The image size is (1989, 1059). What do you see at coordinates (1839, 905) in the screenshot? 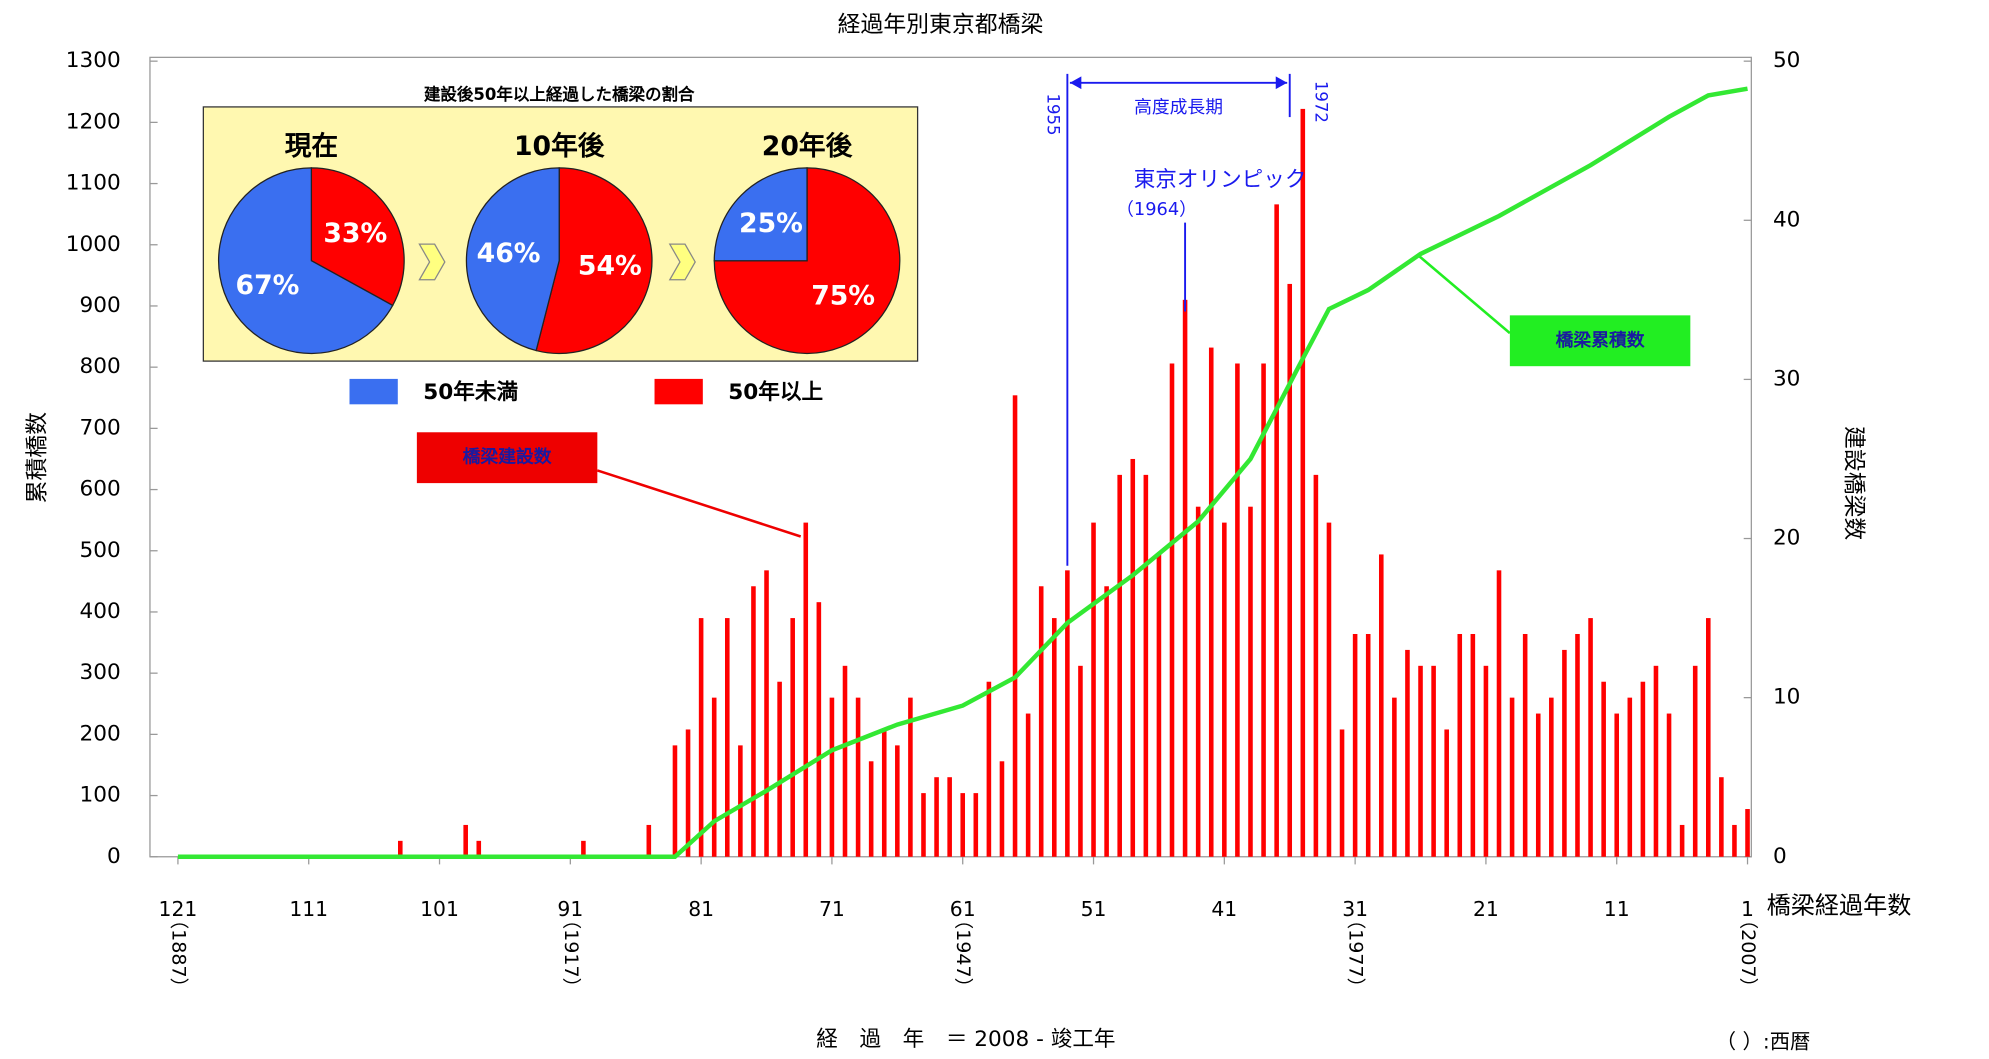
I see `x-axis-unit: 橋梁経過年数` at bounding box center [1839, 905].